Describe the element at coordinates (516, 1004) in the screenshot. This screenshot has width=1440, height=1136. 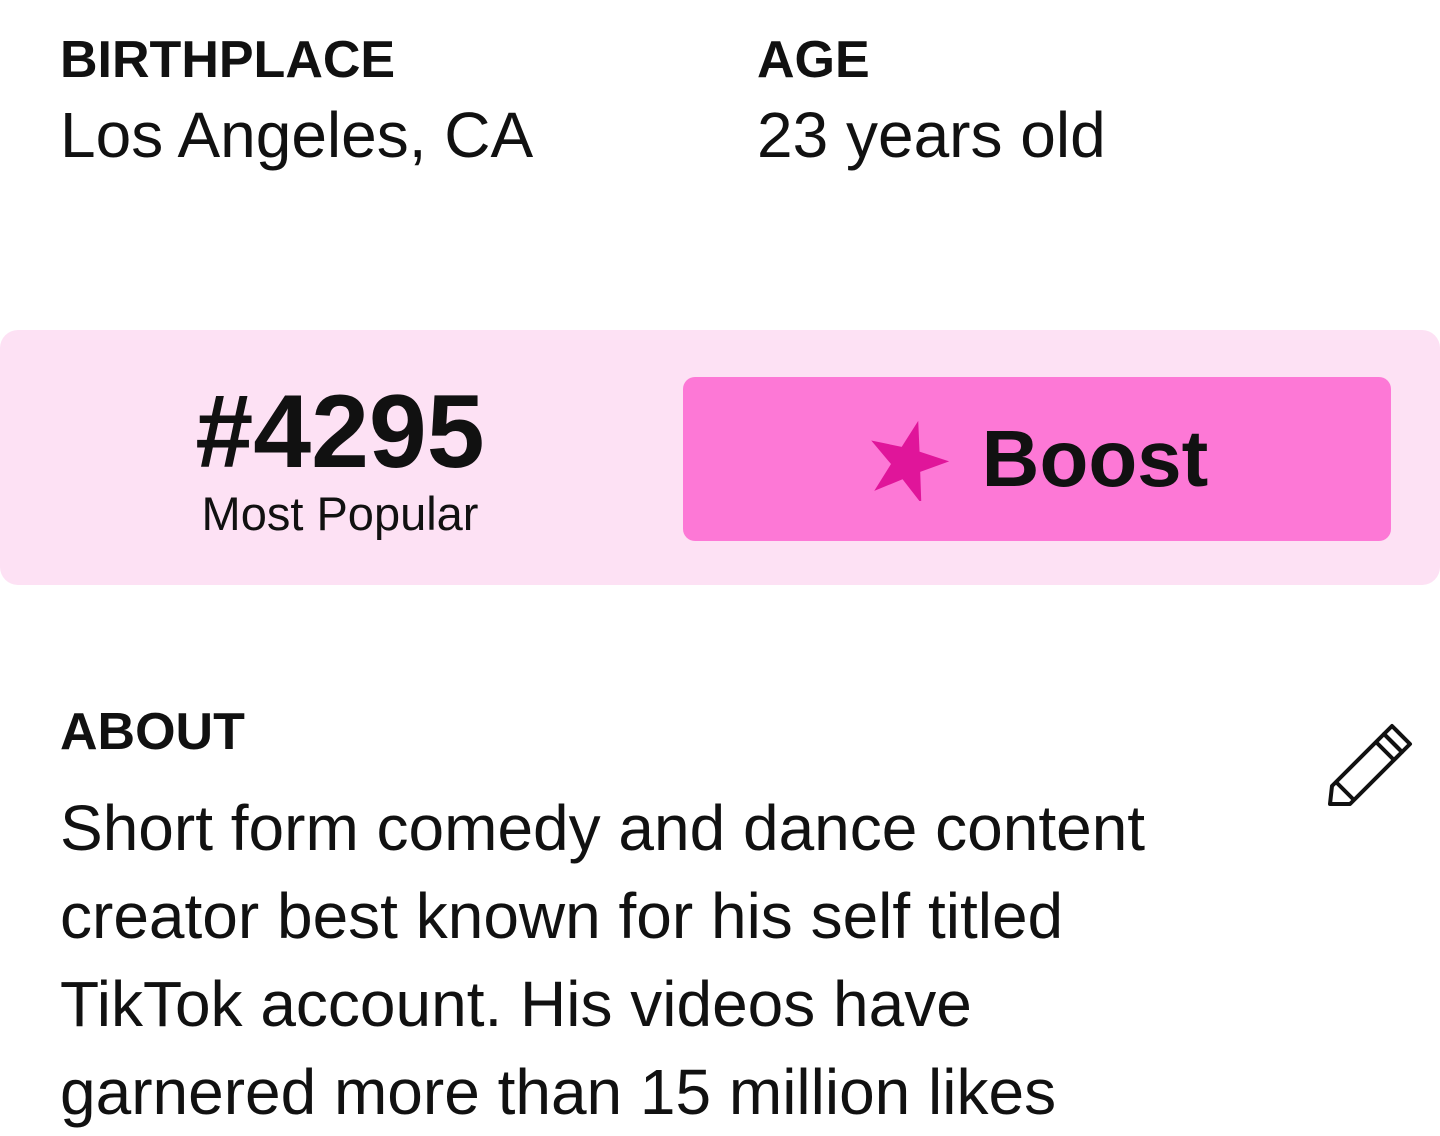
I see `about-line: TikTok account. His videos have` at that location.